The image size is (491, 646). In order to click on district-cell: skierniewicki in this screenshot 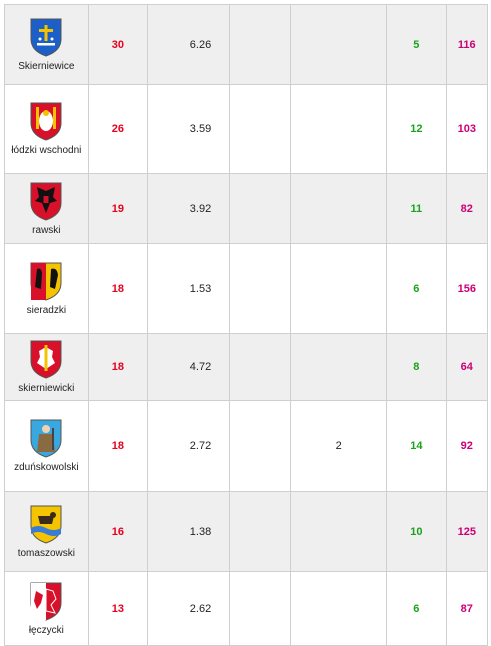, I will do `click(46, 367)`.